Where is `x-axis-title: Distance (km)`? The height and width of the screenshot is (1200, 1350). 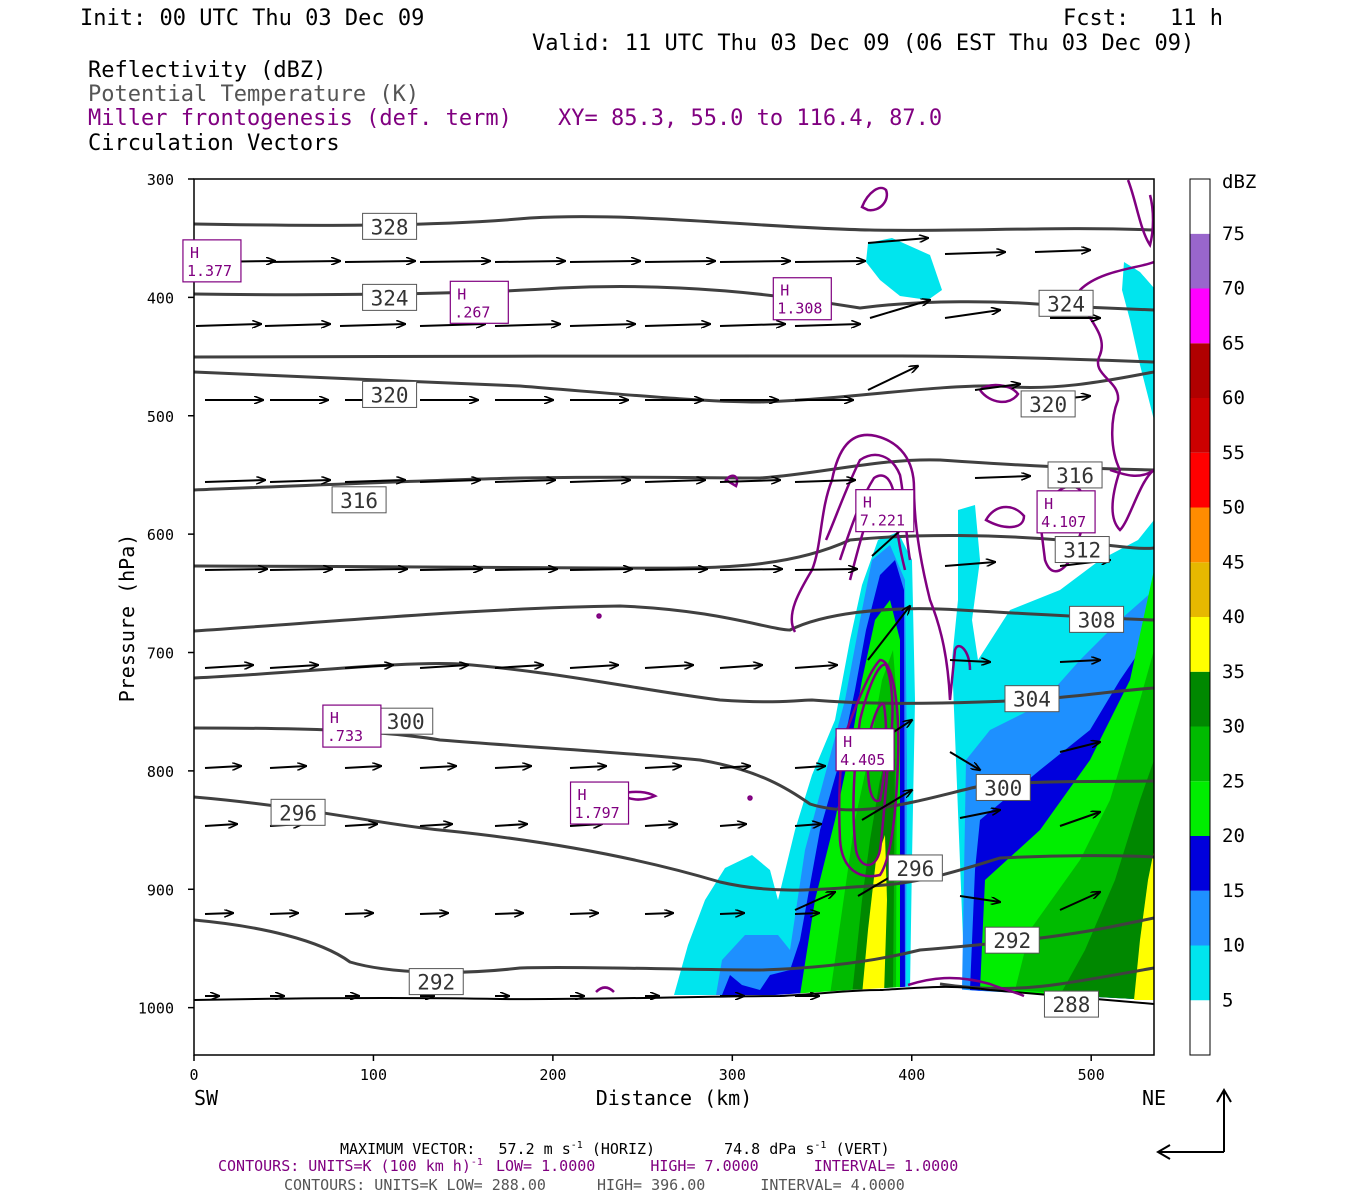 x-axis-title: Distance (km) is located at coordinates (674, 1098).